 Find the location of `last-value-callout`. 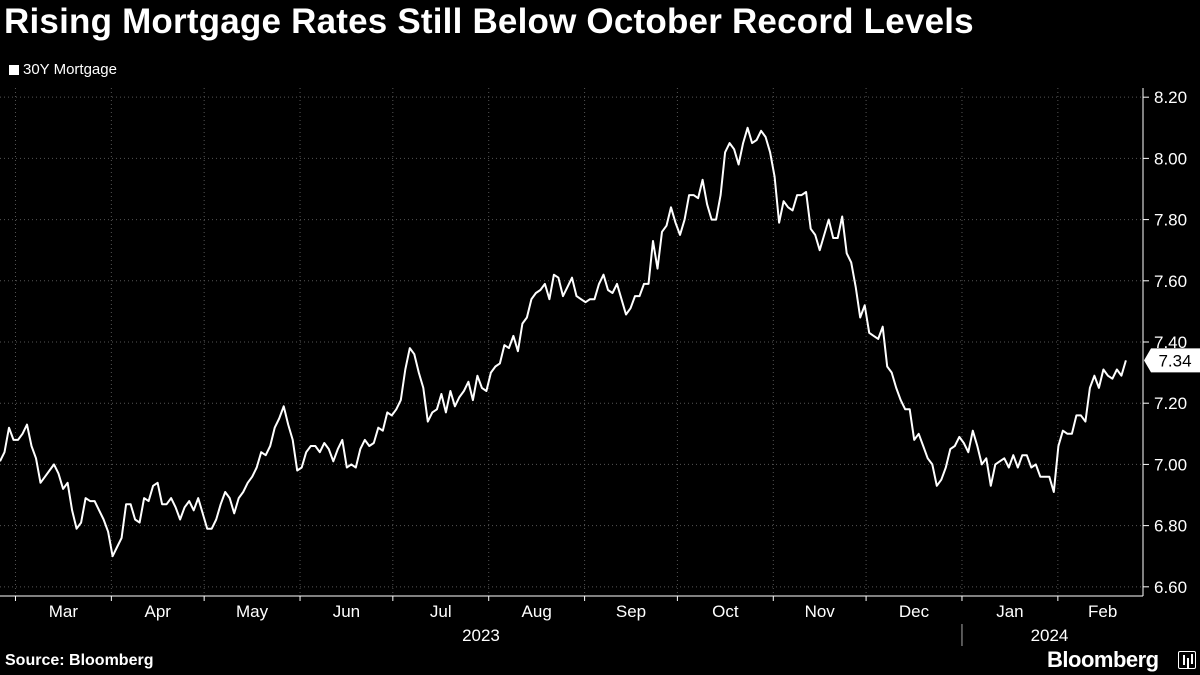

last-value-callout is located at coordinates (1172, 360).